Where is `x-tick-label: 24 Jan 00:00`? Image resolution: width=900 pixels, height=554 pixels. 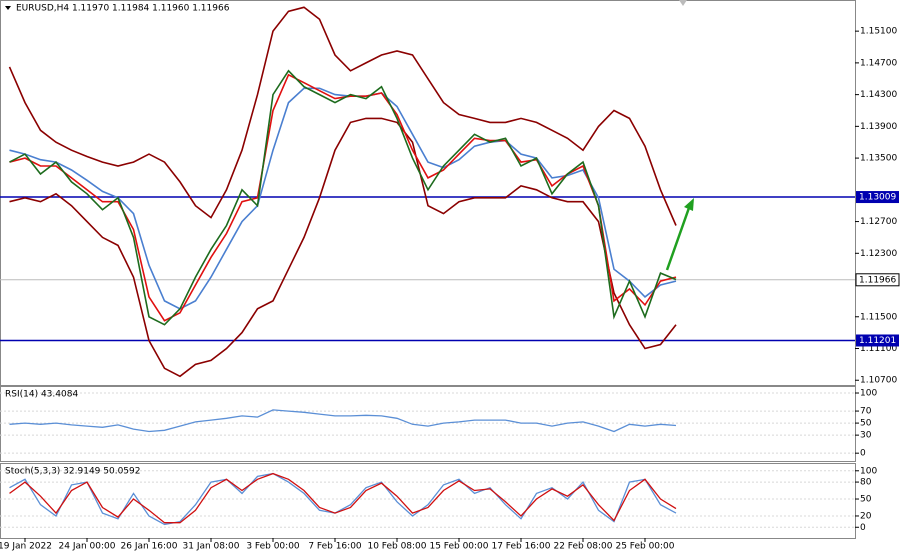 x-tick-label: 24 Jan 00:00 is located at coordinates (87, 547).